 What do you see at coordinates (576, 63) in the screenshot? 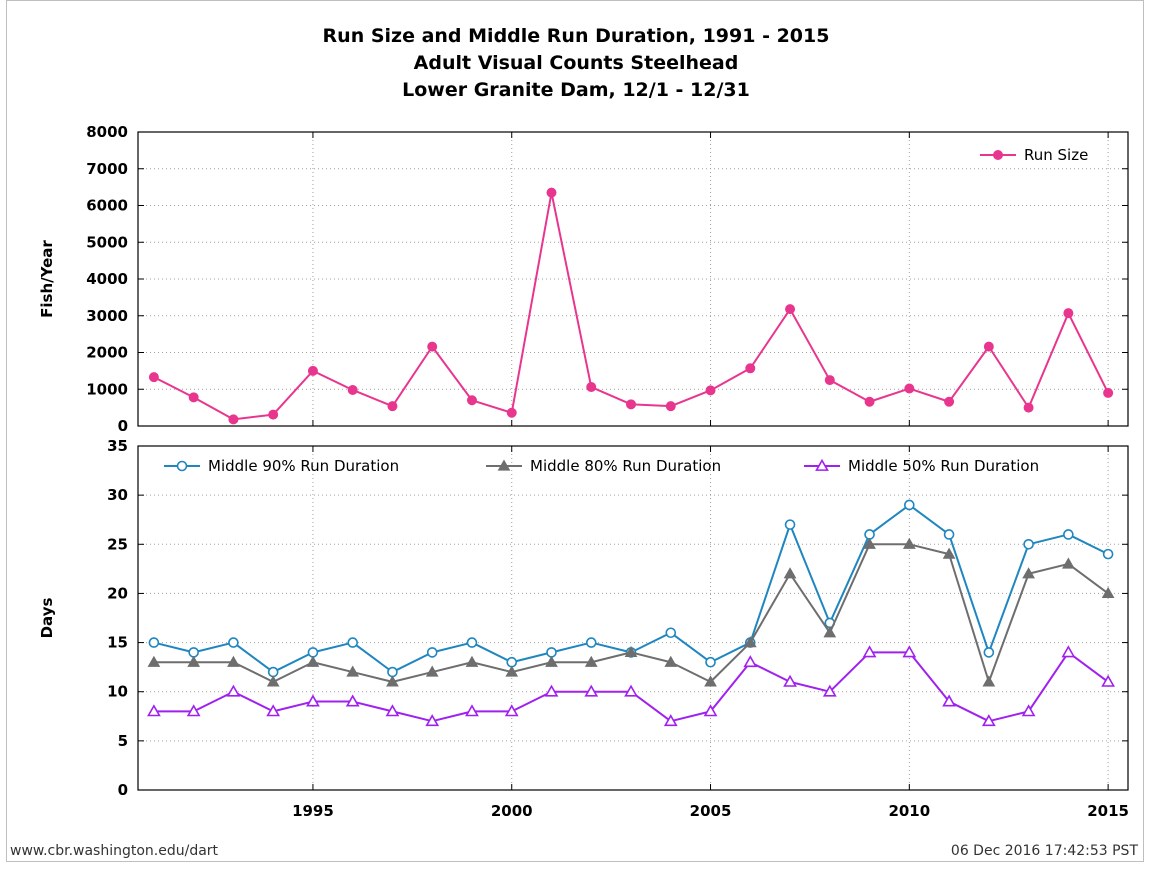
I see `chart-title-line-2: Adult Visual Counts Steelhead` at bounding box center [576, 63].